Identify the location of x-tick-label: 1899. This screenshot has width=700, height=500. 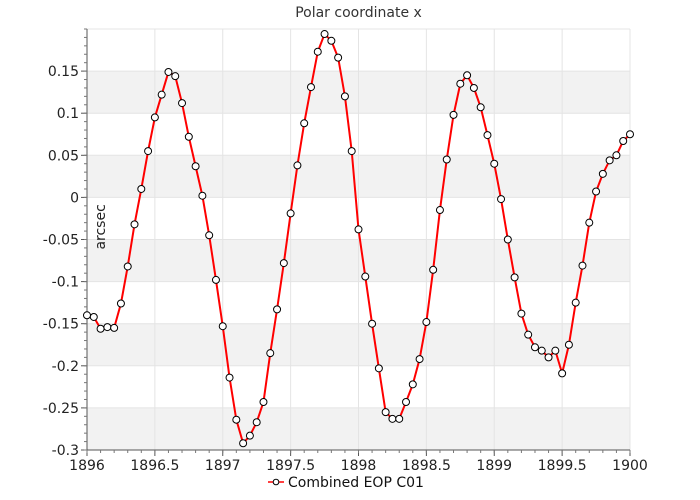
(494, 466).